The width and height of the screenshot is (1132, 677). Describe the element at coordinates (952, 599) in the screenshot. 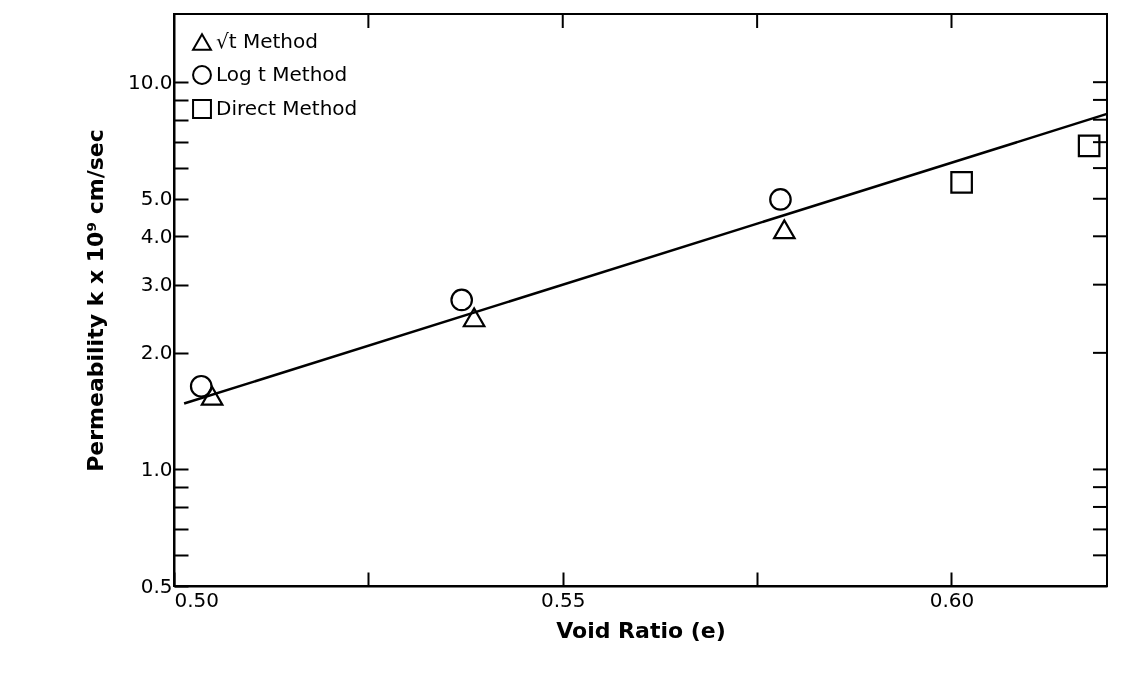

I see `x-tick-label: 0.60` at that location.